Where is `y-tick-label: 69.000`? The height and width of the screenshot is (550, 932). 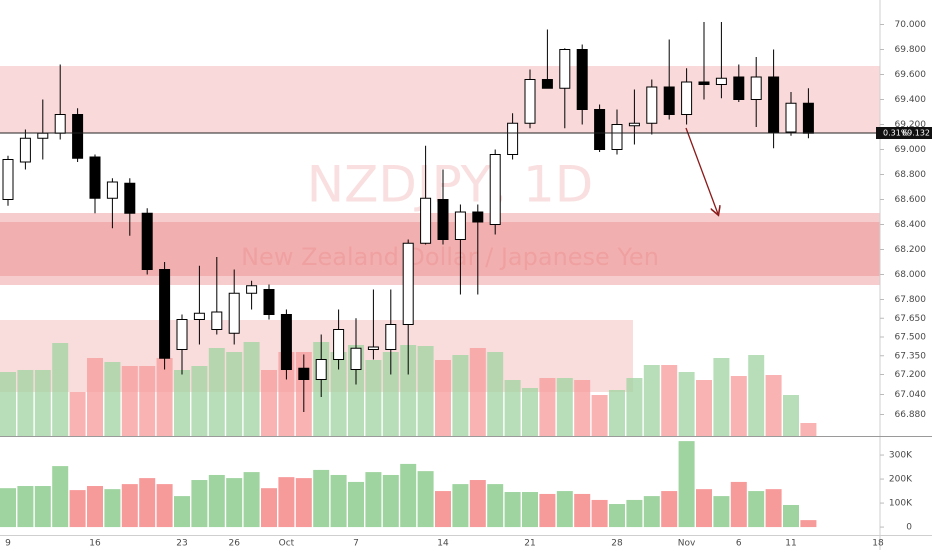
y-tick-label: 69.000 is located at coordinates (911, 150).